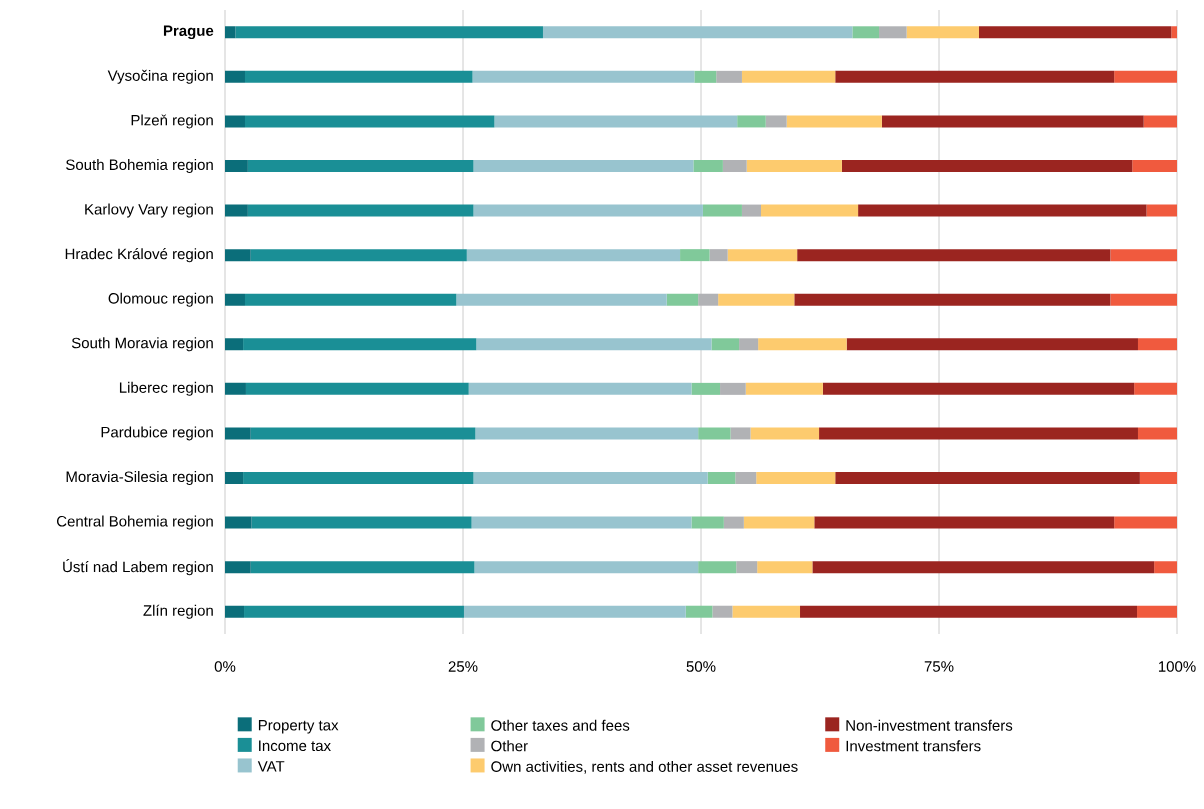  What do you see at coordinates (271, 766) in the screenshot?
I see `legend-label: VAT` at bounding box center [271, 766].